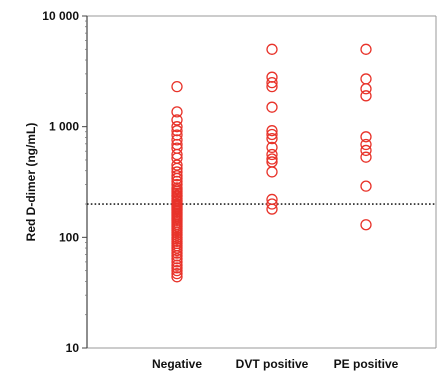 The image size is (448, 374). What do you see at coordinates (60, 16) in the screenshot?
I see `y-tick-label: 10 000` at bounding box center [60, 16].